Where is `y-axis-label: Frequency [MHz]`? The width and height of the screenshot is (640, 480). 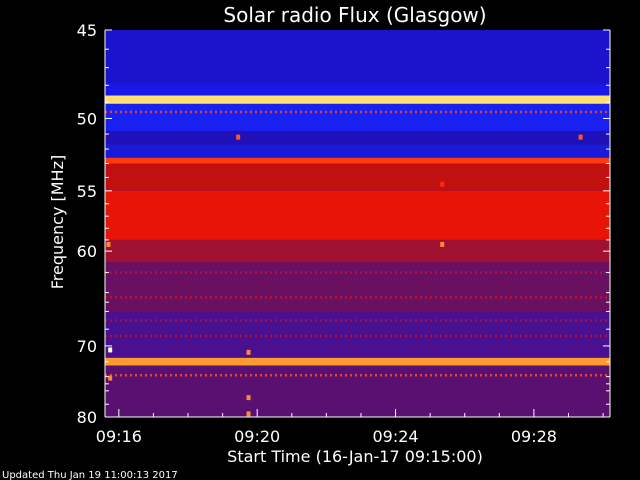
y-axis-label: Frequency [MHz] is located at coordinates (57, 222).